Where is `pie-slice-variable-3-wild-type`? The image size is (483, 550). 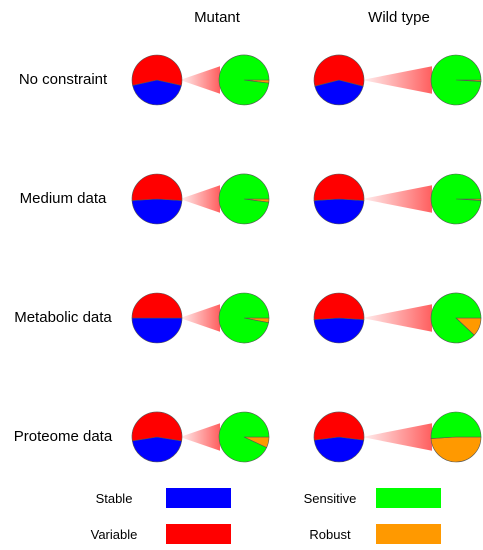
pie-slice-variable-3-wild-type is located at coordinates (339, 306).